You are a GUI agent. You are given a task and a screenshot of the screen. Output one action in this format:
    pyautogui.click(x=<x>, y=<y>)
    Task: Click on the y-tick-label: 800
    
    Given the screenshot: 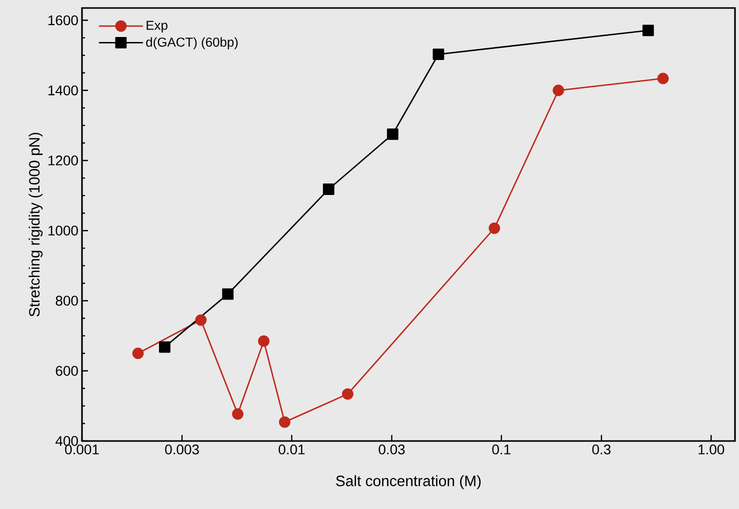 What is the action you would take?
    pyautogui.click(x=67, y=301)
    